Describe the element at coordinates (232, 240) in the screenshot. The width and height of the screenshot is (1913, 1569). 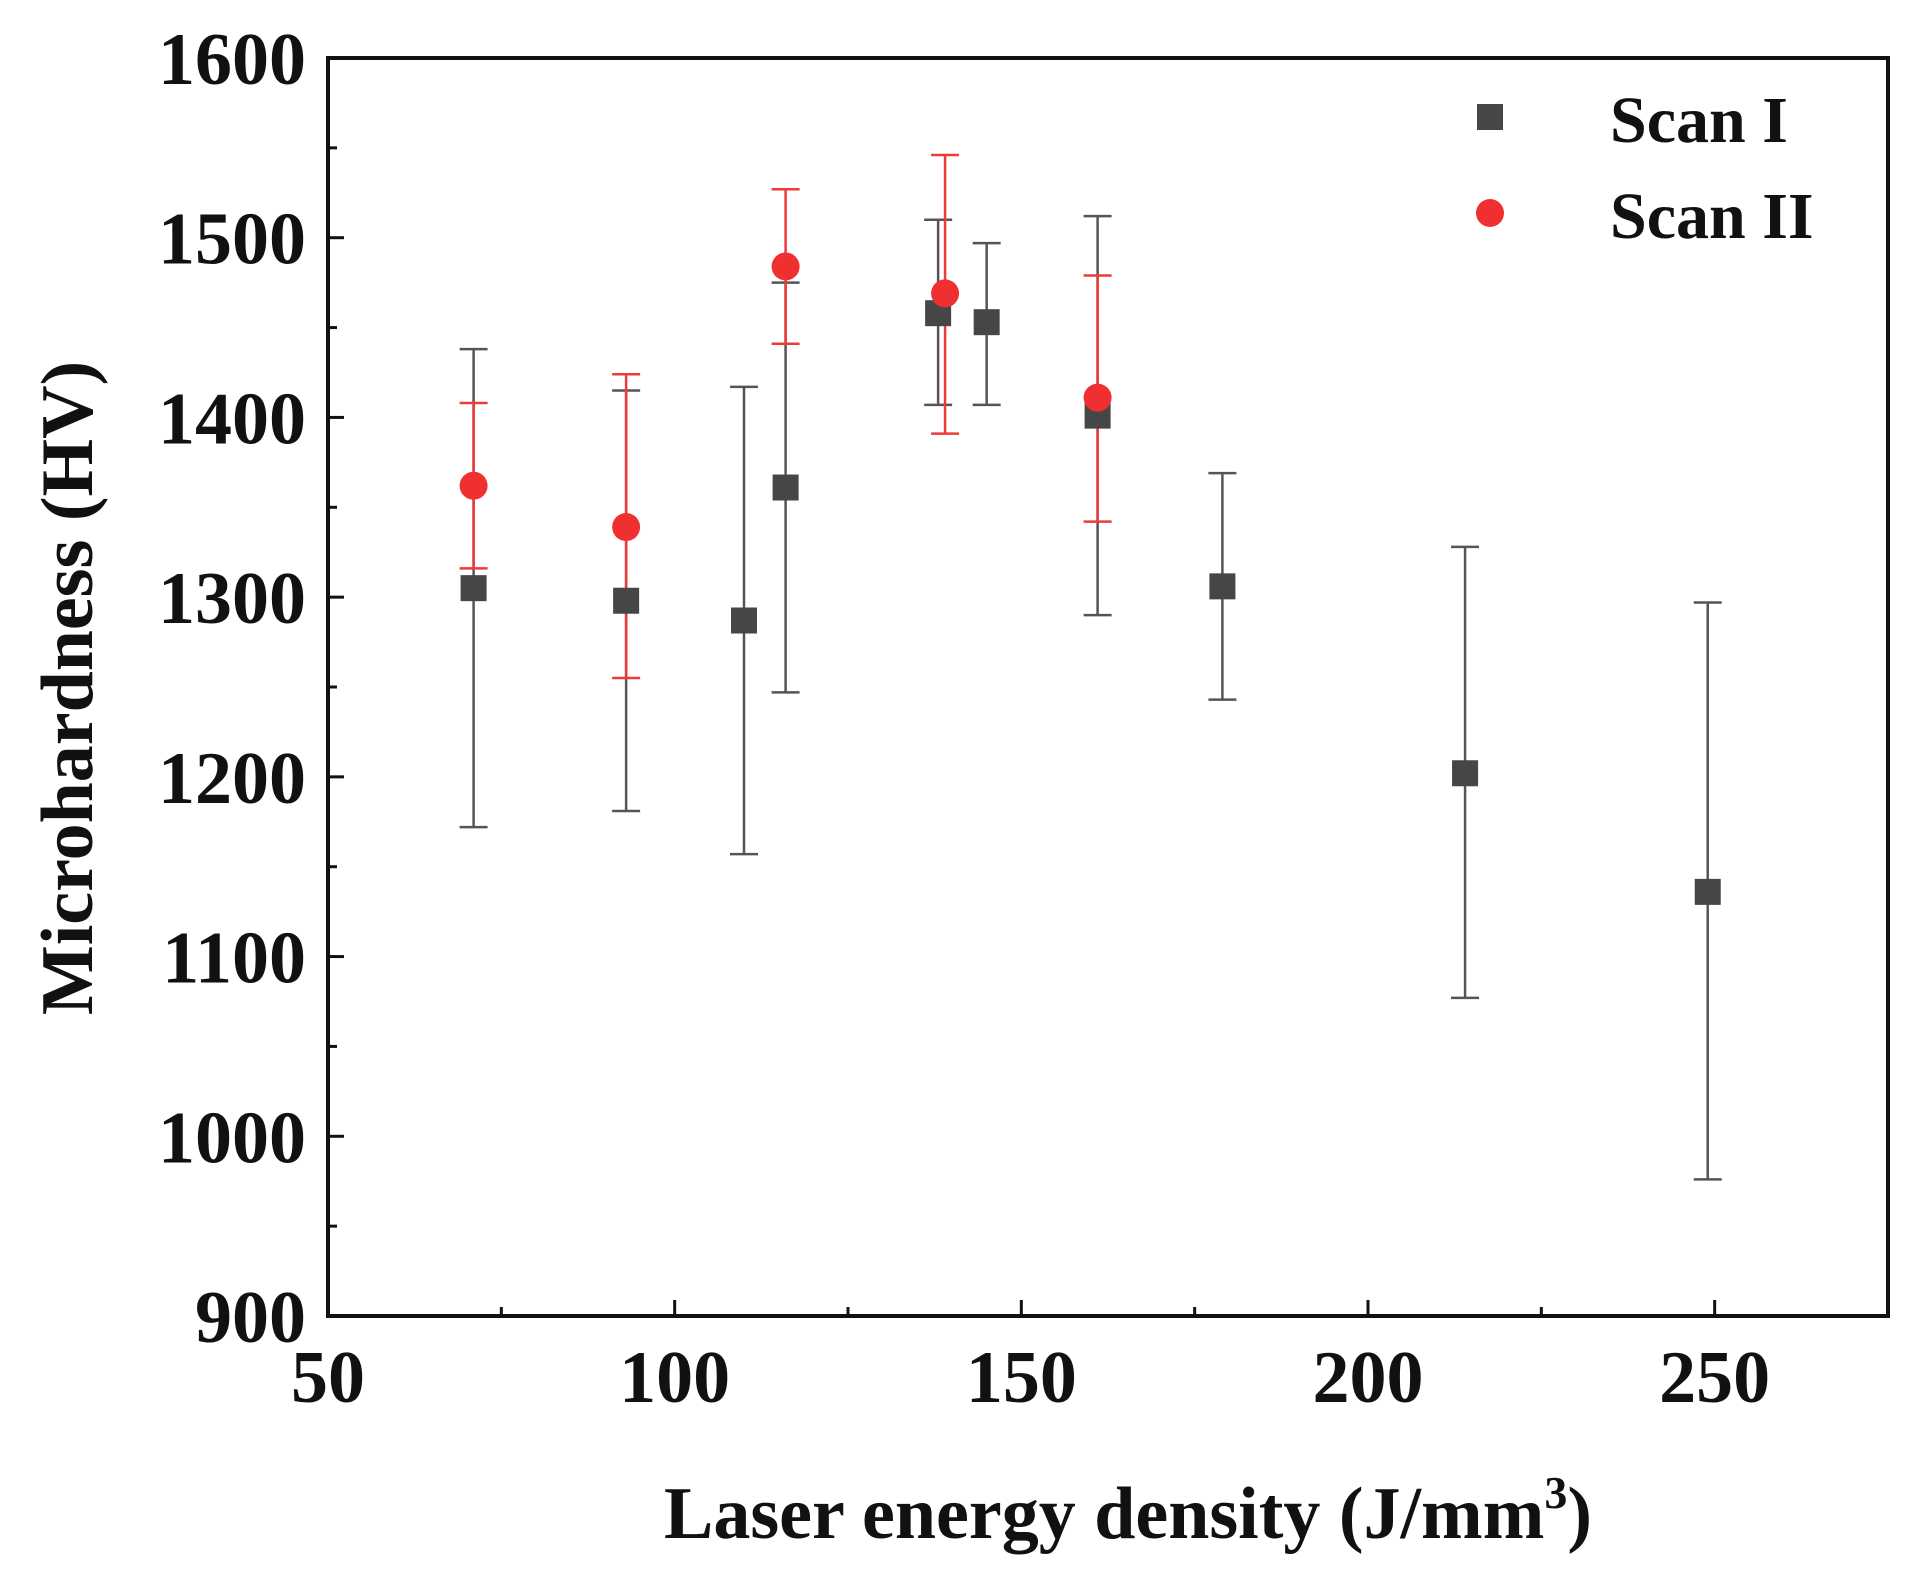
I see `y-tick-label: 1500` at that location.